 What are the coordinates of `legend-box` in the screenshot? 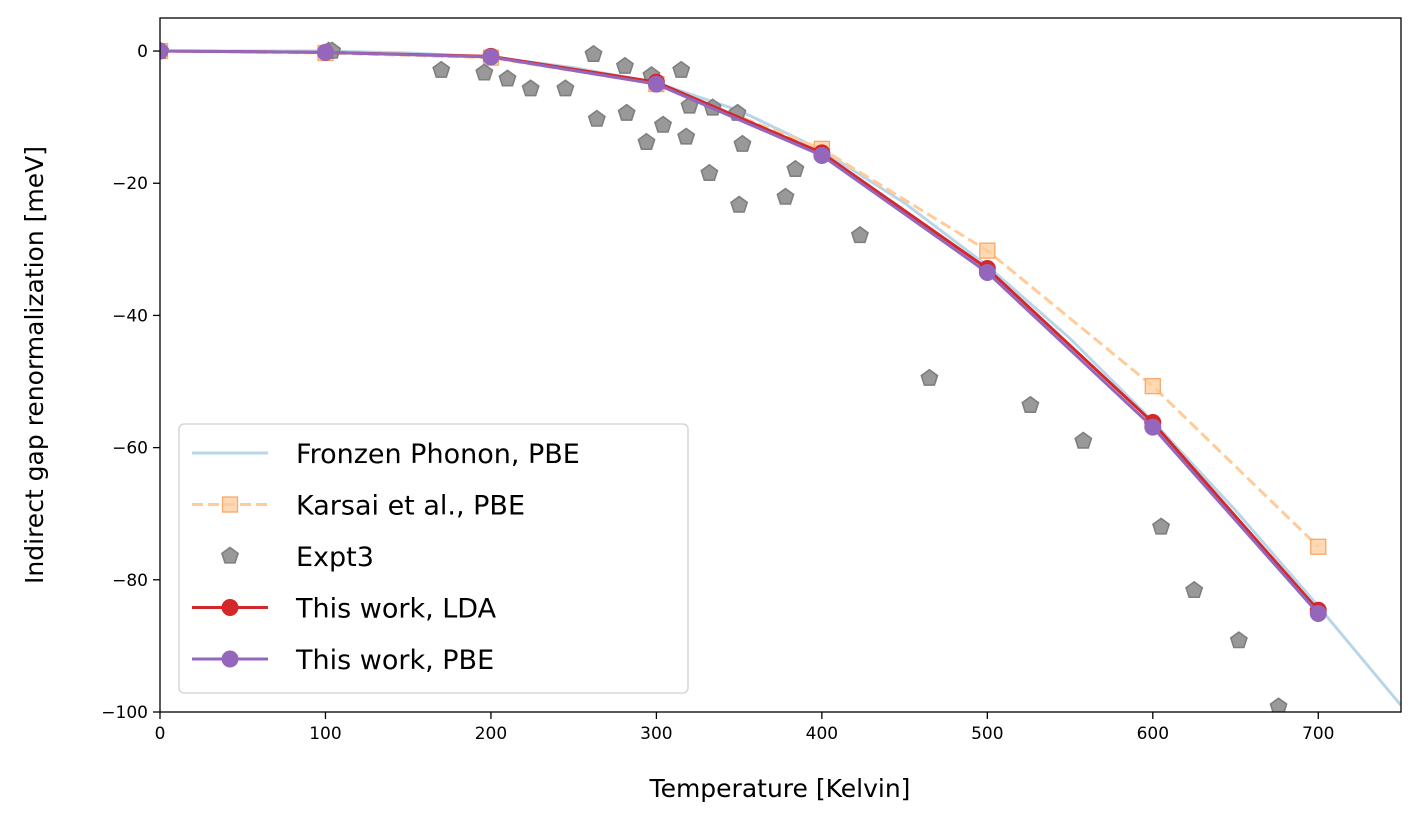 It's located at (433, 558).